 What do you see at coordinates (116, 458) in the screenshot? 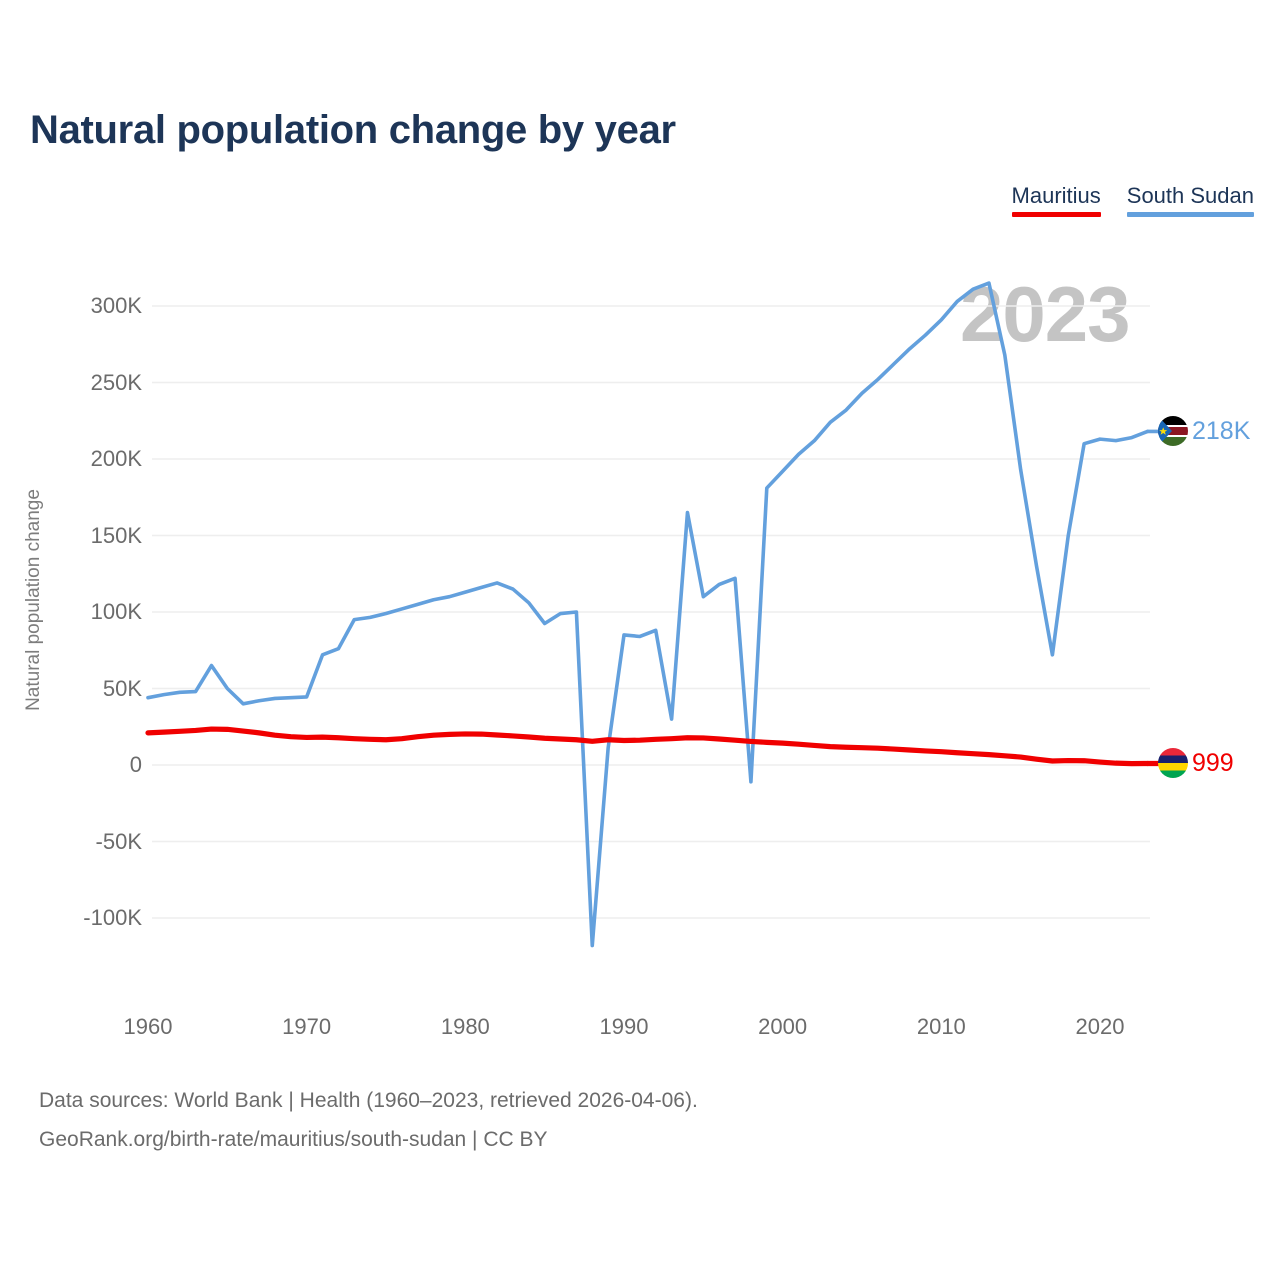
I see `y-tick-label: 200K` at bounding box center [116, 458].